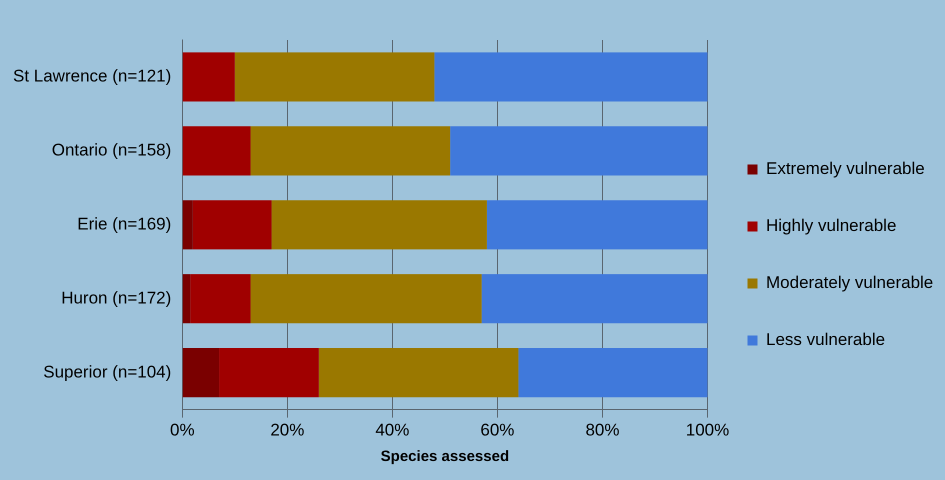 This screenshot has width=945, height=480. Describe the element at coordinates (497, 430) in the screenshot. I see `x-tick-label: 60%` at that location.